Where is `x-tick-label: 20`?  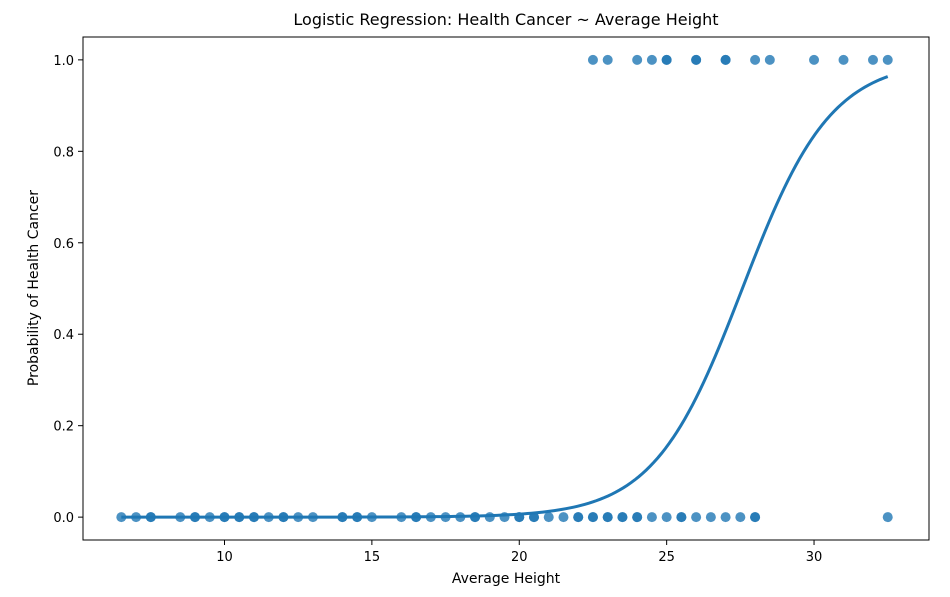
x-tick-label: 20 is located at coordinates (519, 557).